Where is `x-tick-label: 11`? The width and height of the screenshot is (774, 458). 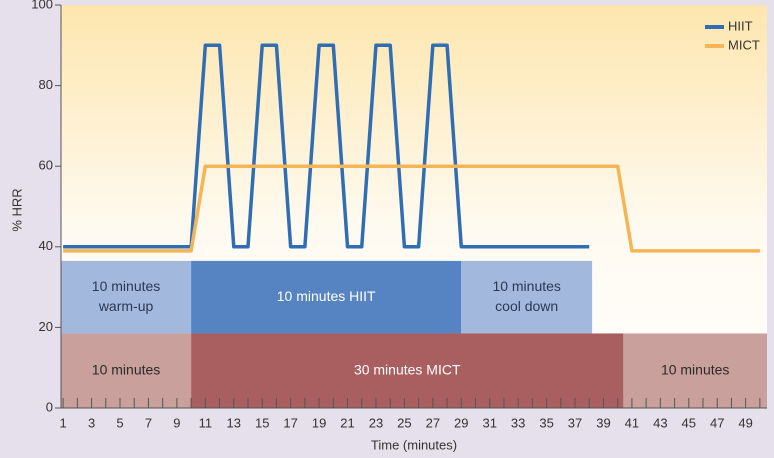
x-tick-label: 11 is located at coordinates (206, 422).